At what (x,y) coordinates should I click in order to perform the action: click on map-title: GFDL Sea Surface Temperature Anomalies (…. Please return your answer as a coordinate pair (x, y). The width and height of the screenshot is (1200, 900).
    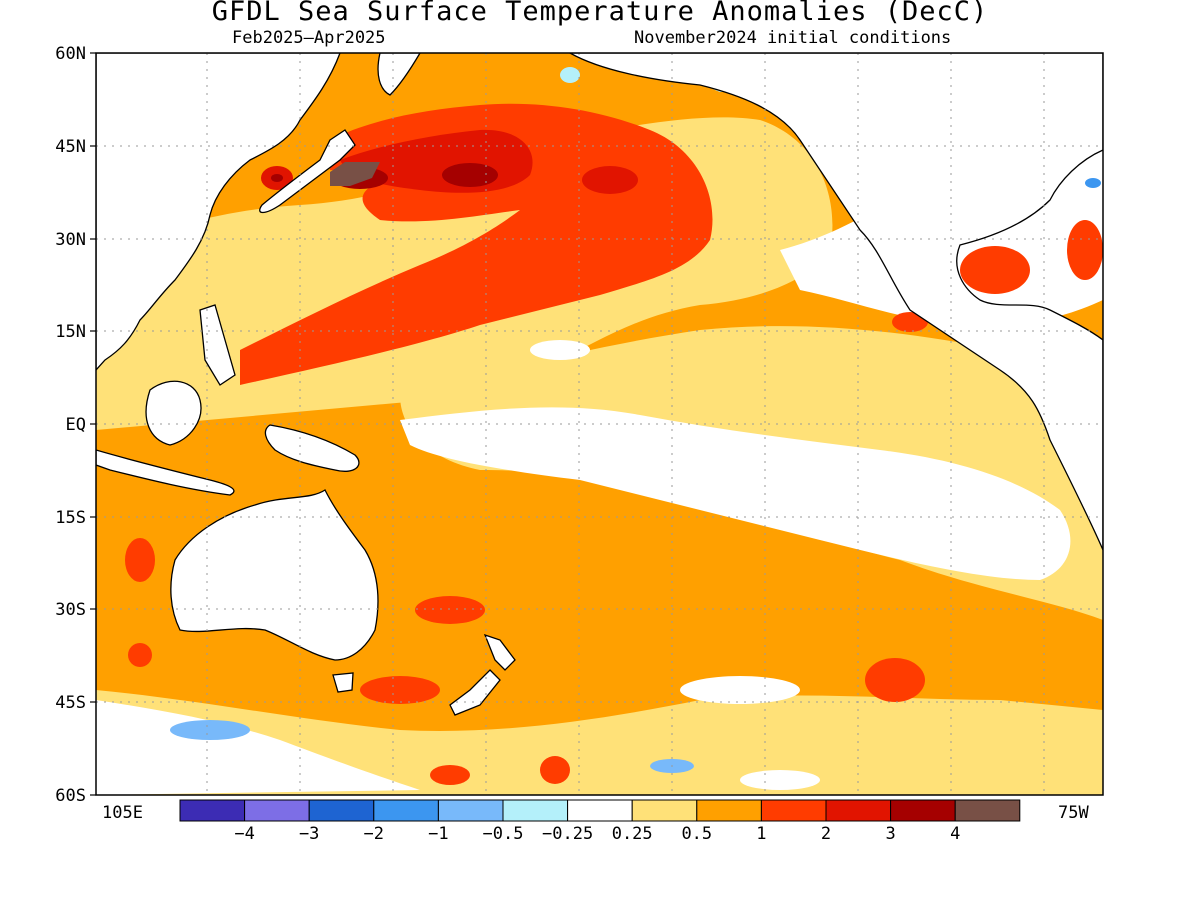
    Looking at the image, I should click on (600, 13).